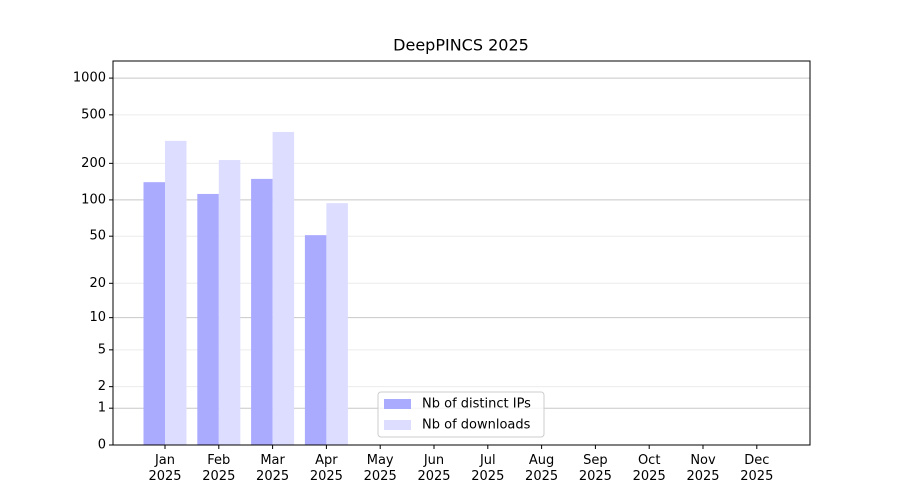 This screenshot has width=900, height=500. What do you see at coordinates (649, 468) in the screenshot?
I see `x-tick-label: Oct 2025` at bounding box center [649, 468].